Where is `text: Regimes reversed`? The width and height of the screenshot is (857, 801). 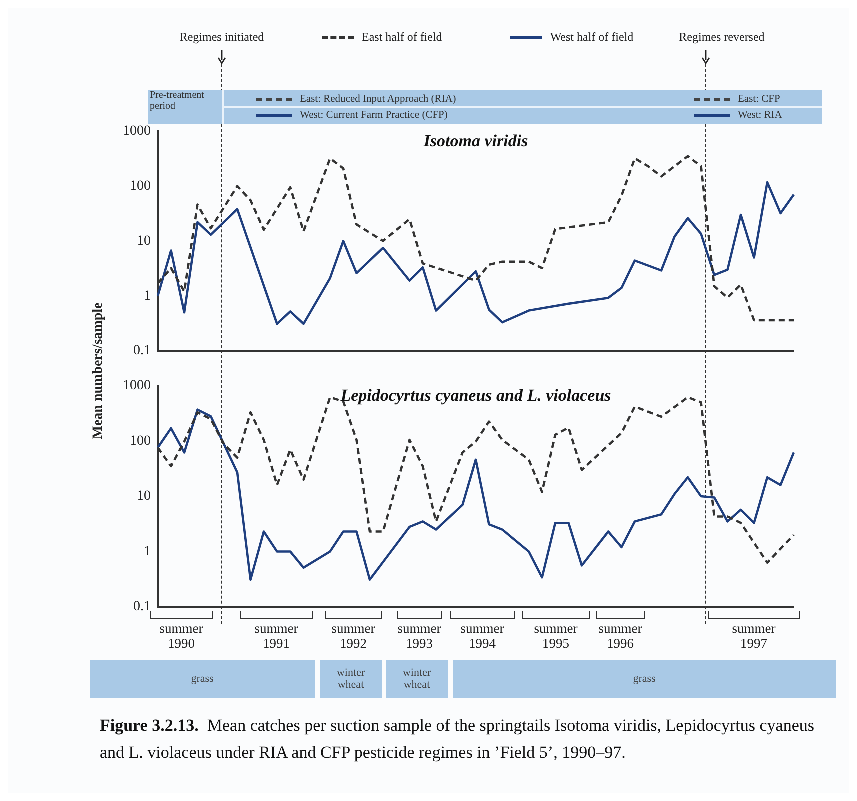
text: Regimes reversed is located at coordinates (722, 37).